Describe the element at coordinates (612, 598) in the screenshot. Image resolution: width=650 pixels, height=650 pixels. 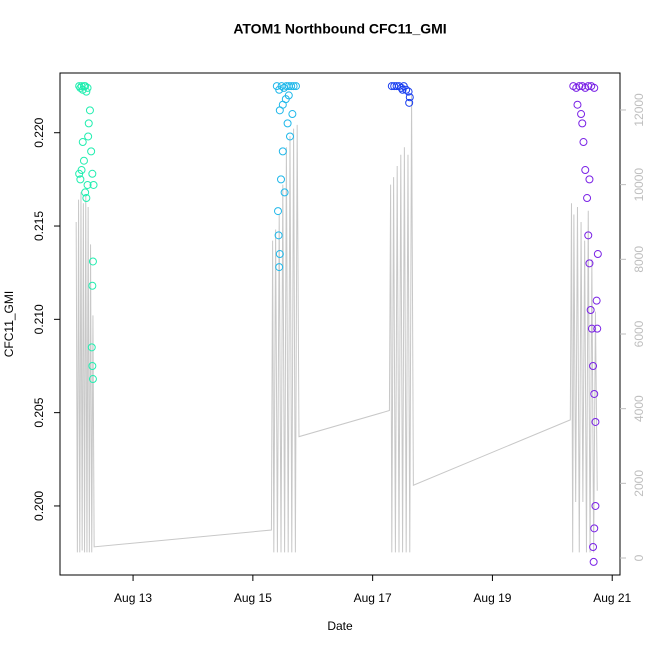
I see `x-tick-label: Aug 21` at that location.